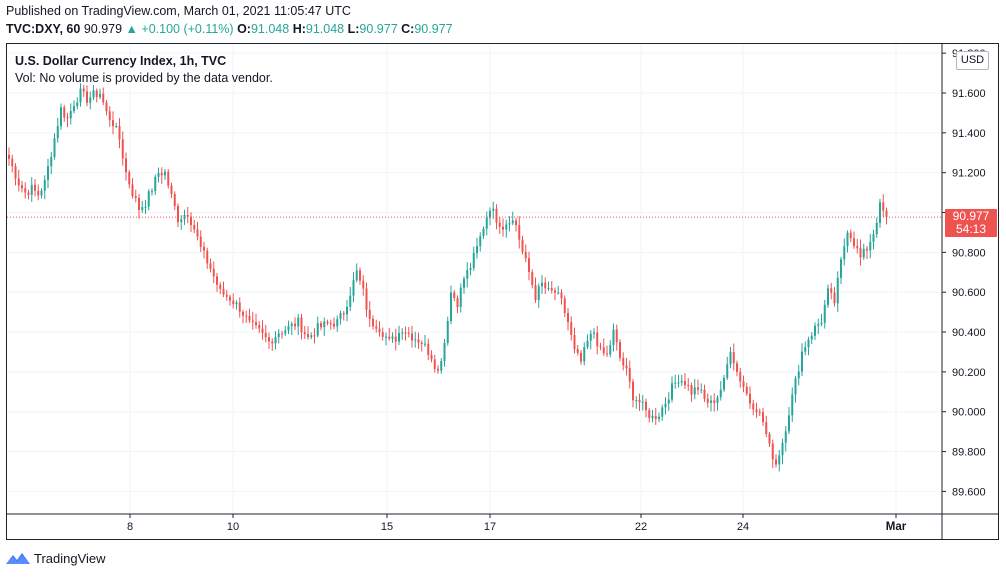 This screenshot has width=1006, height=577. I want to click on price-tick-label: 90.600, so click(969, 293).